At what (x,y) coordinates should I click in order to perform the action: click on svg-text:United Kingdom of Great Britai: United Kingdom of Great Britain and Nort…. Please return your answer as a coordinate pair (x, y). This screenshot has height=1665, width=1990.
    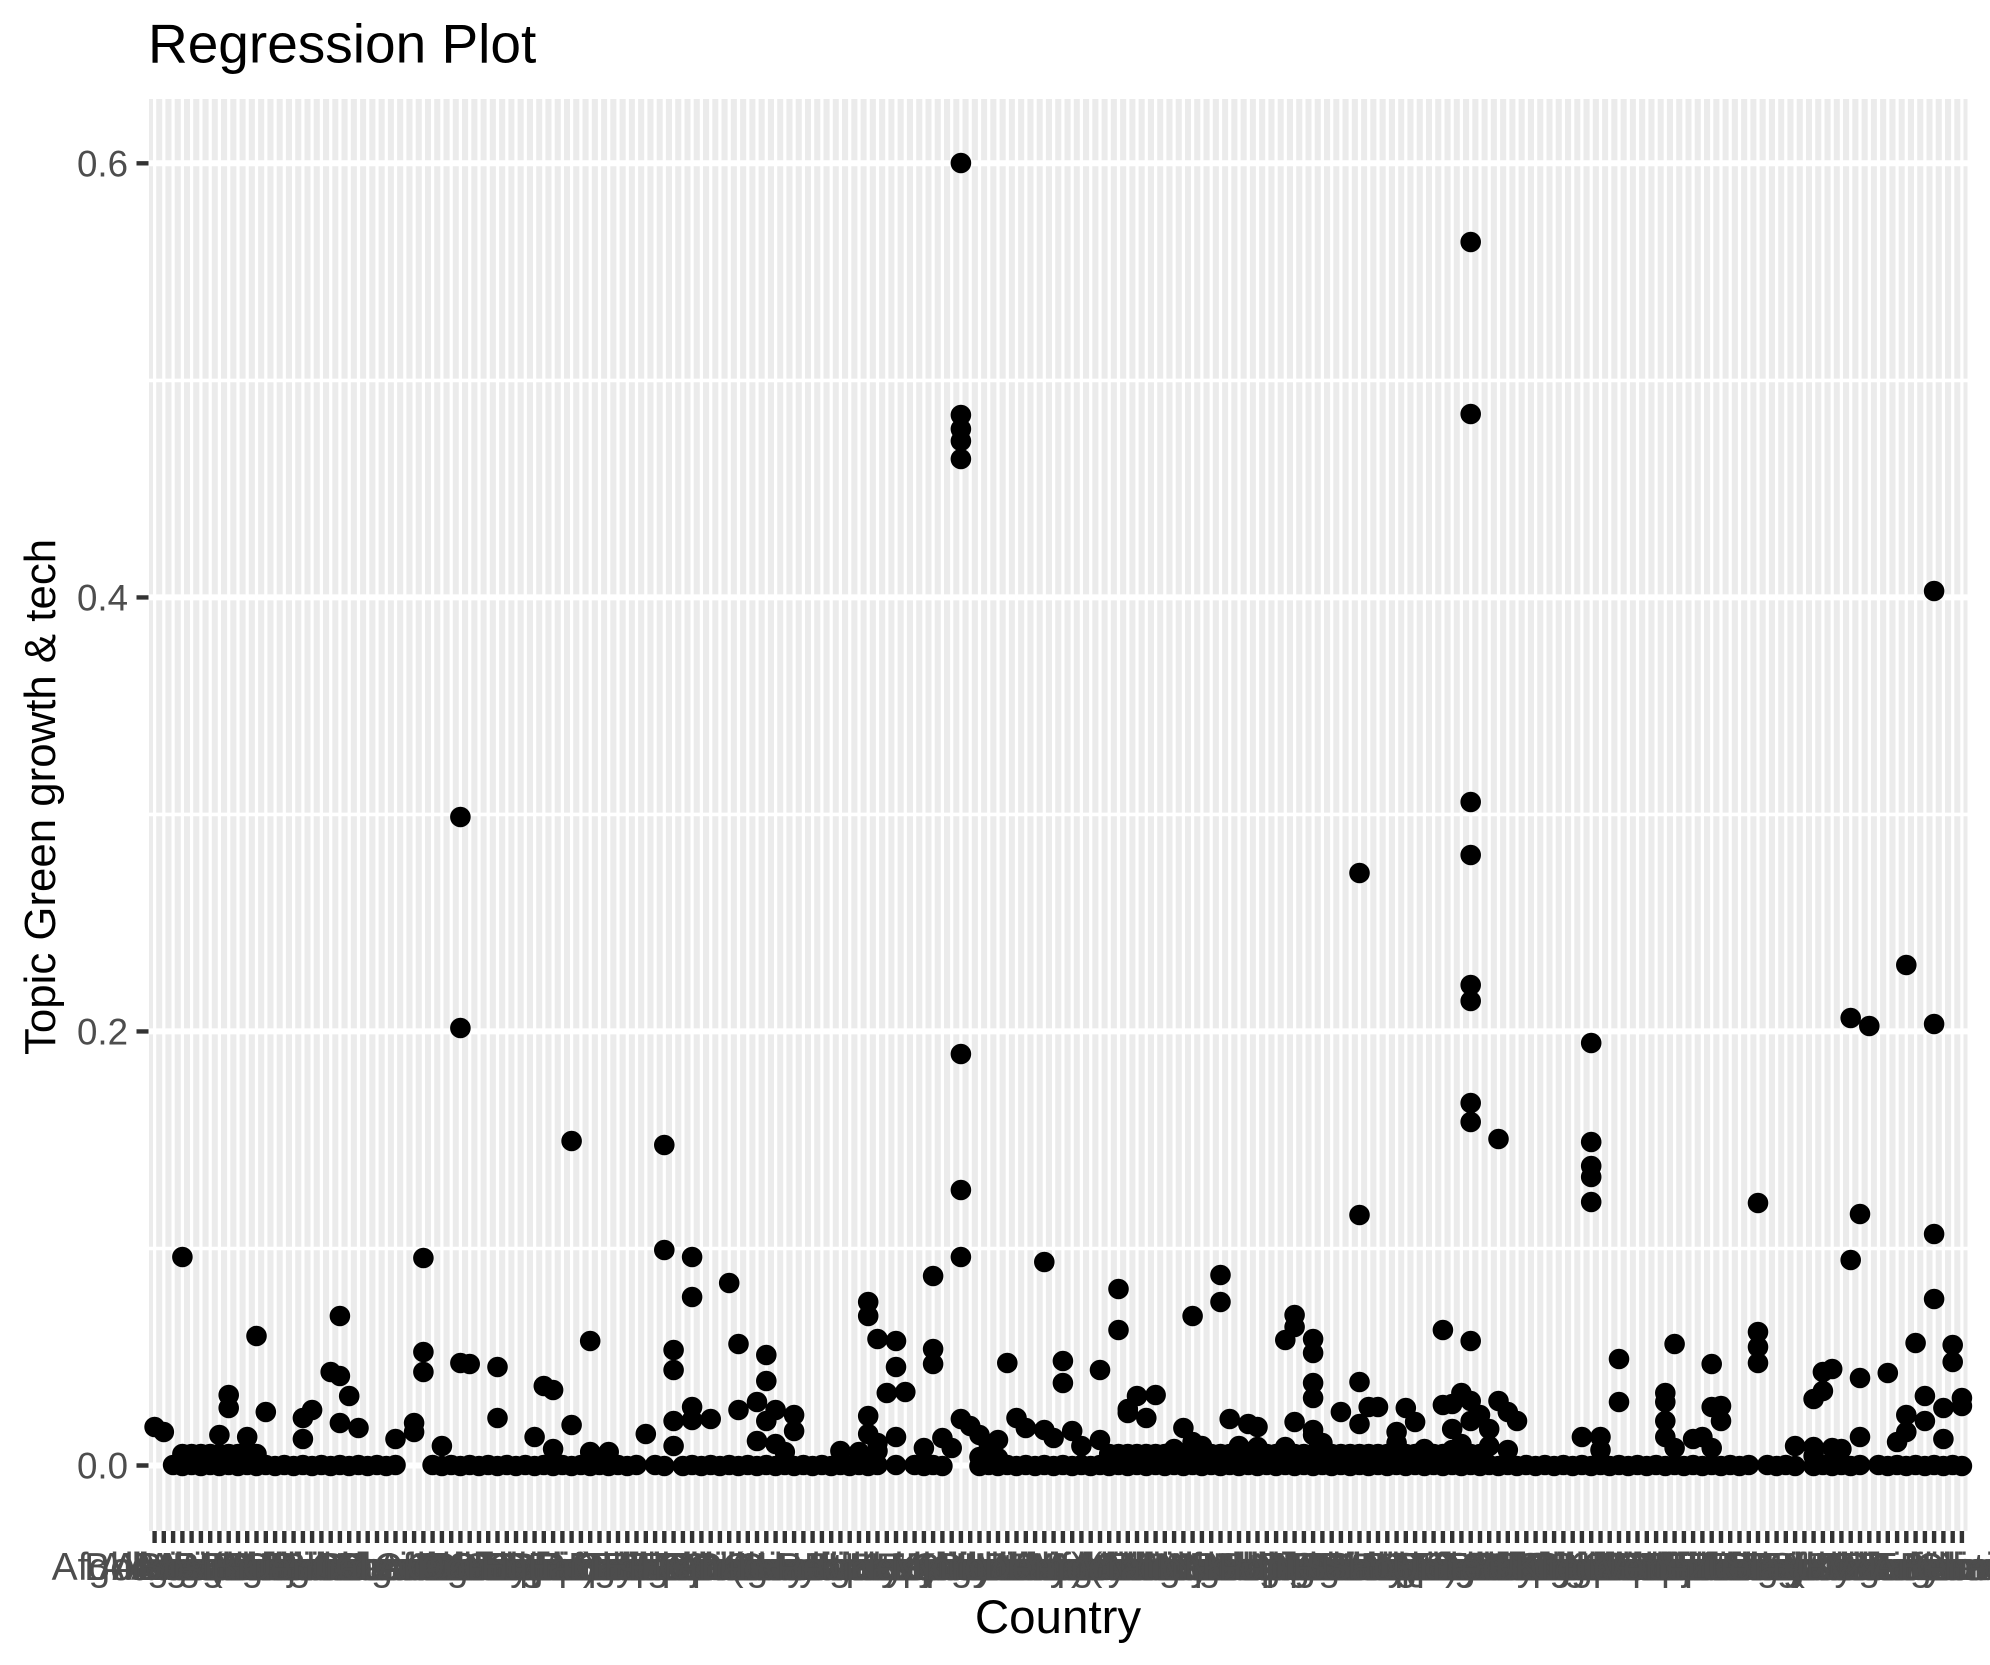
    Looking at the image, I should click on (1690, 1567).